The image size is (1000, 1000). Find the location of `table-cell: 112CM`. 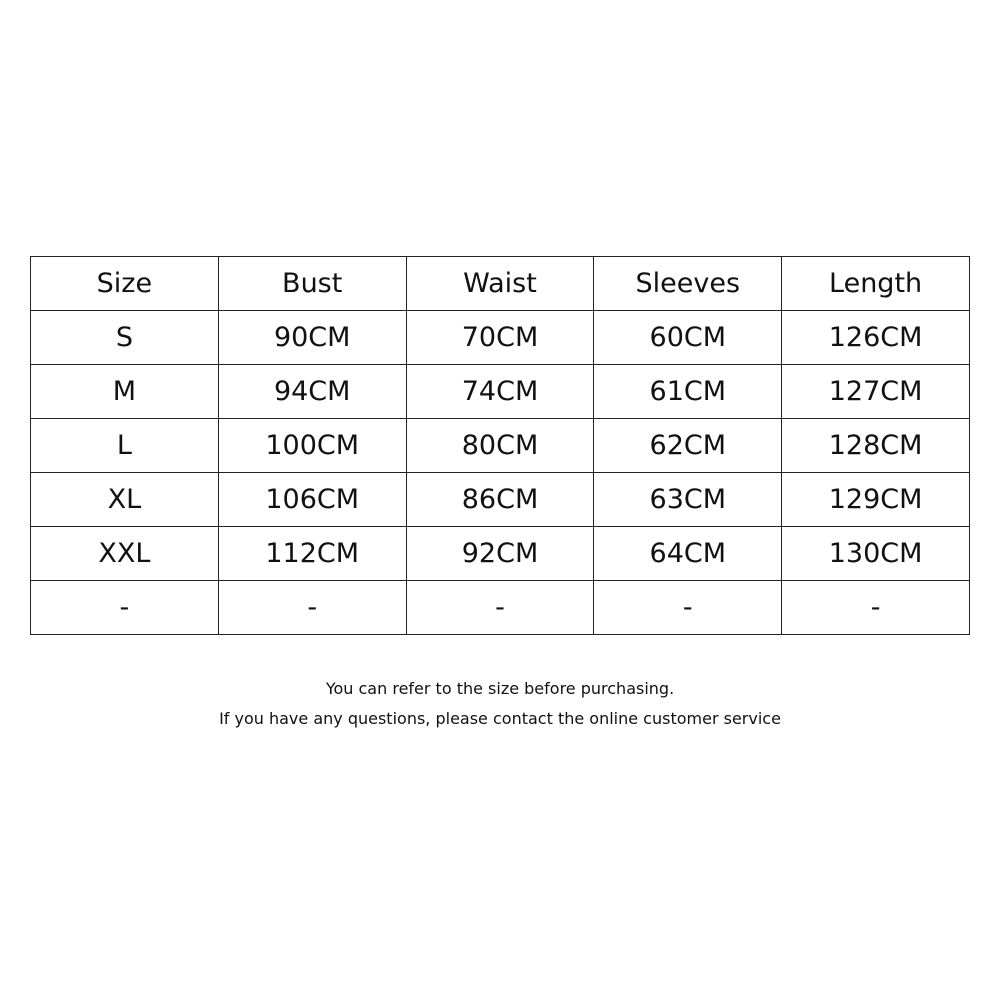

table-cell: 112CM is located at coordinates (312, 553).